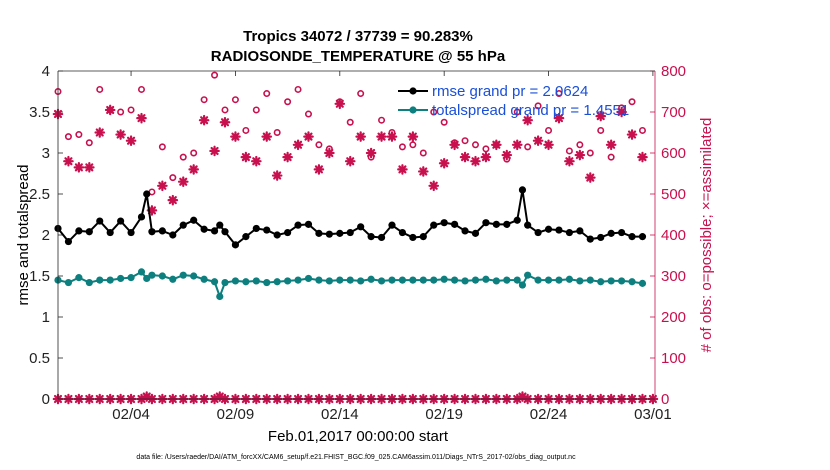 Image resolution: width=830 pixels, height=470 pixels. What do you see at coordinates (39, 194) in the screenshot?
I see `y-tick-label-5: 2.5` at bounding box center [39, 194].